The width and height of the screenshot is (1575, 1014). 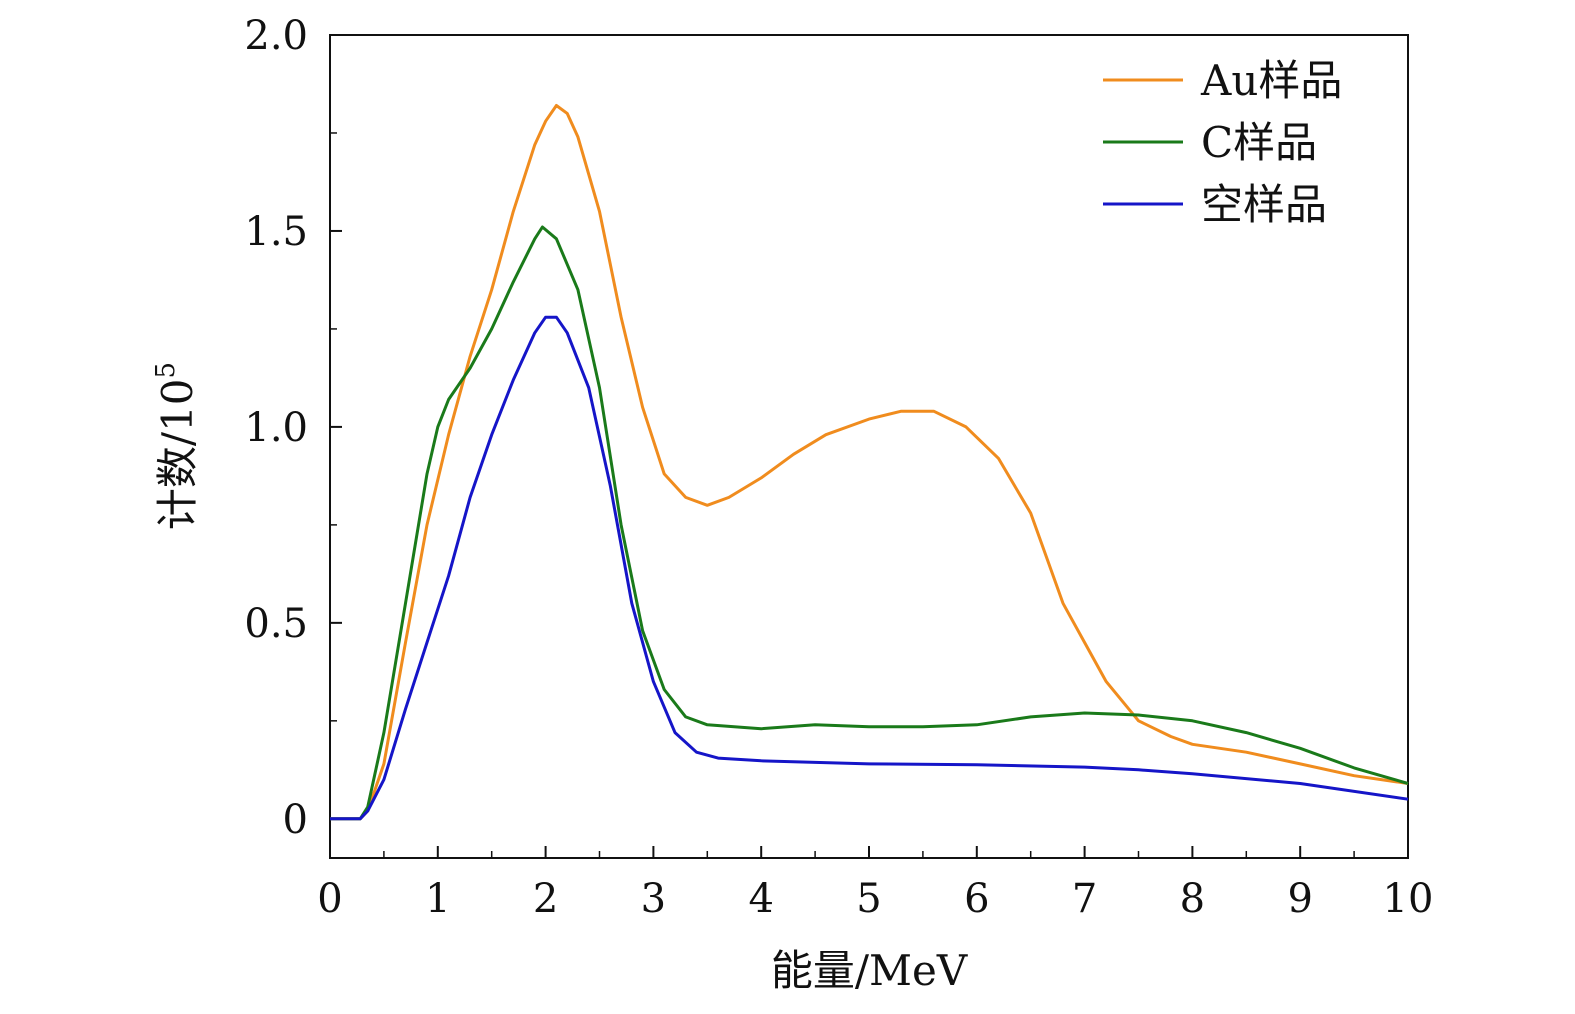 What do you see at coordinates (1271, 80) in the screenshot?
I see `legend-label-1: Au样品` at bounding box center [1271, 80].